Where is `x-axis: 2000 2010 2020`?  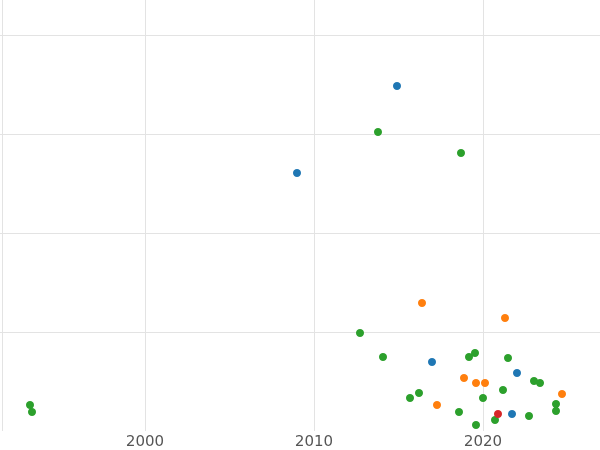
x-axis: 2000 2010 2020 is located at coordinates (300, 440).